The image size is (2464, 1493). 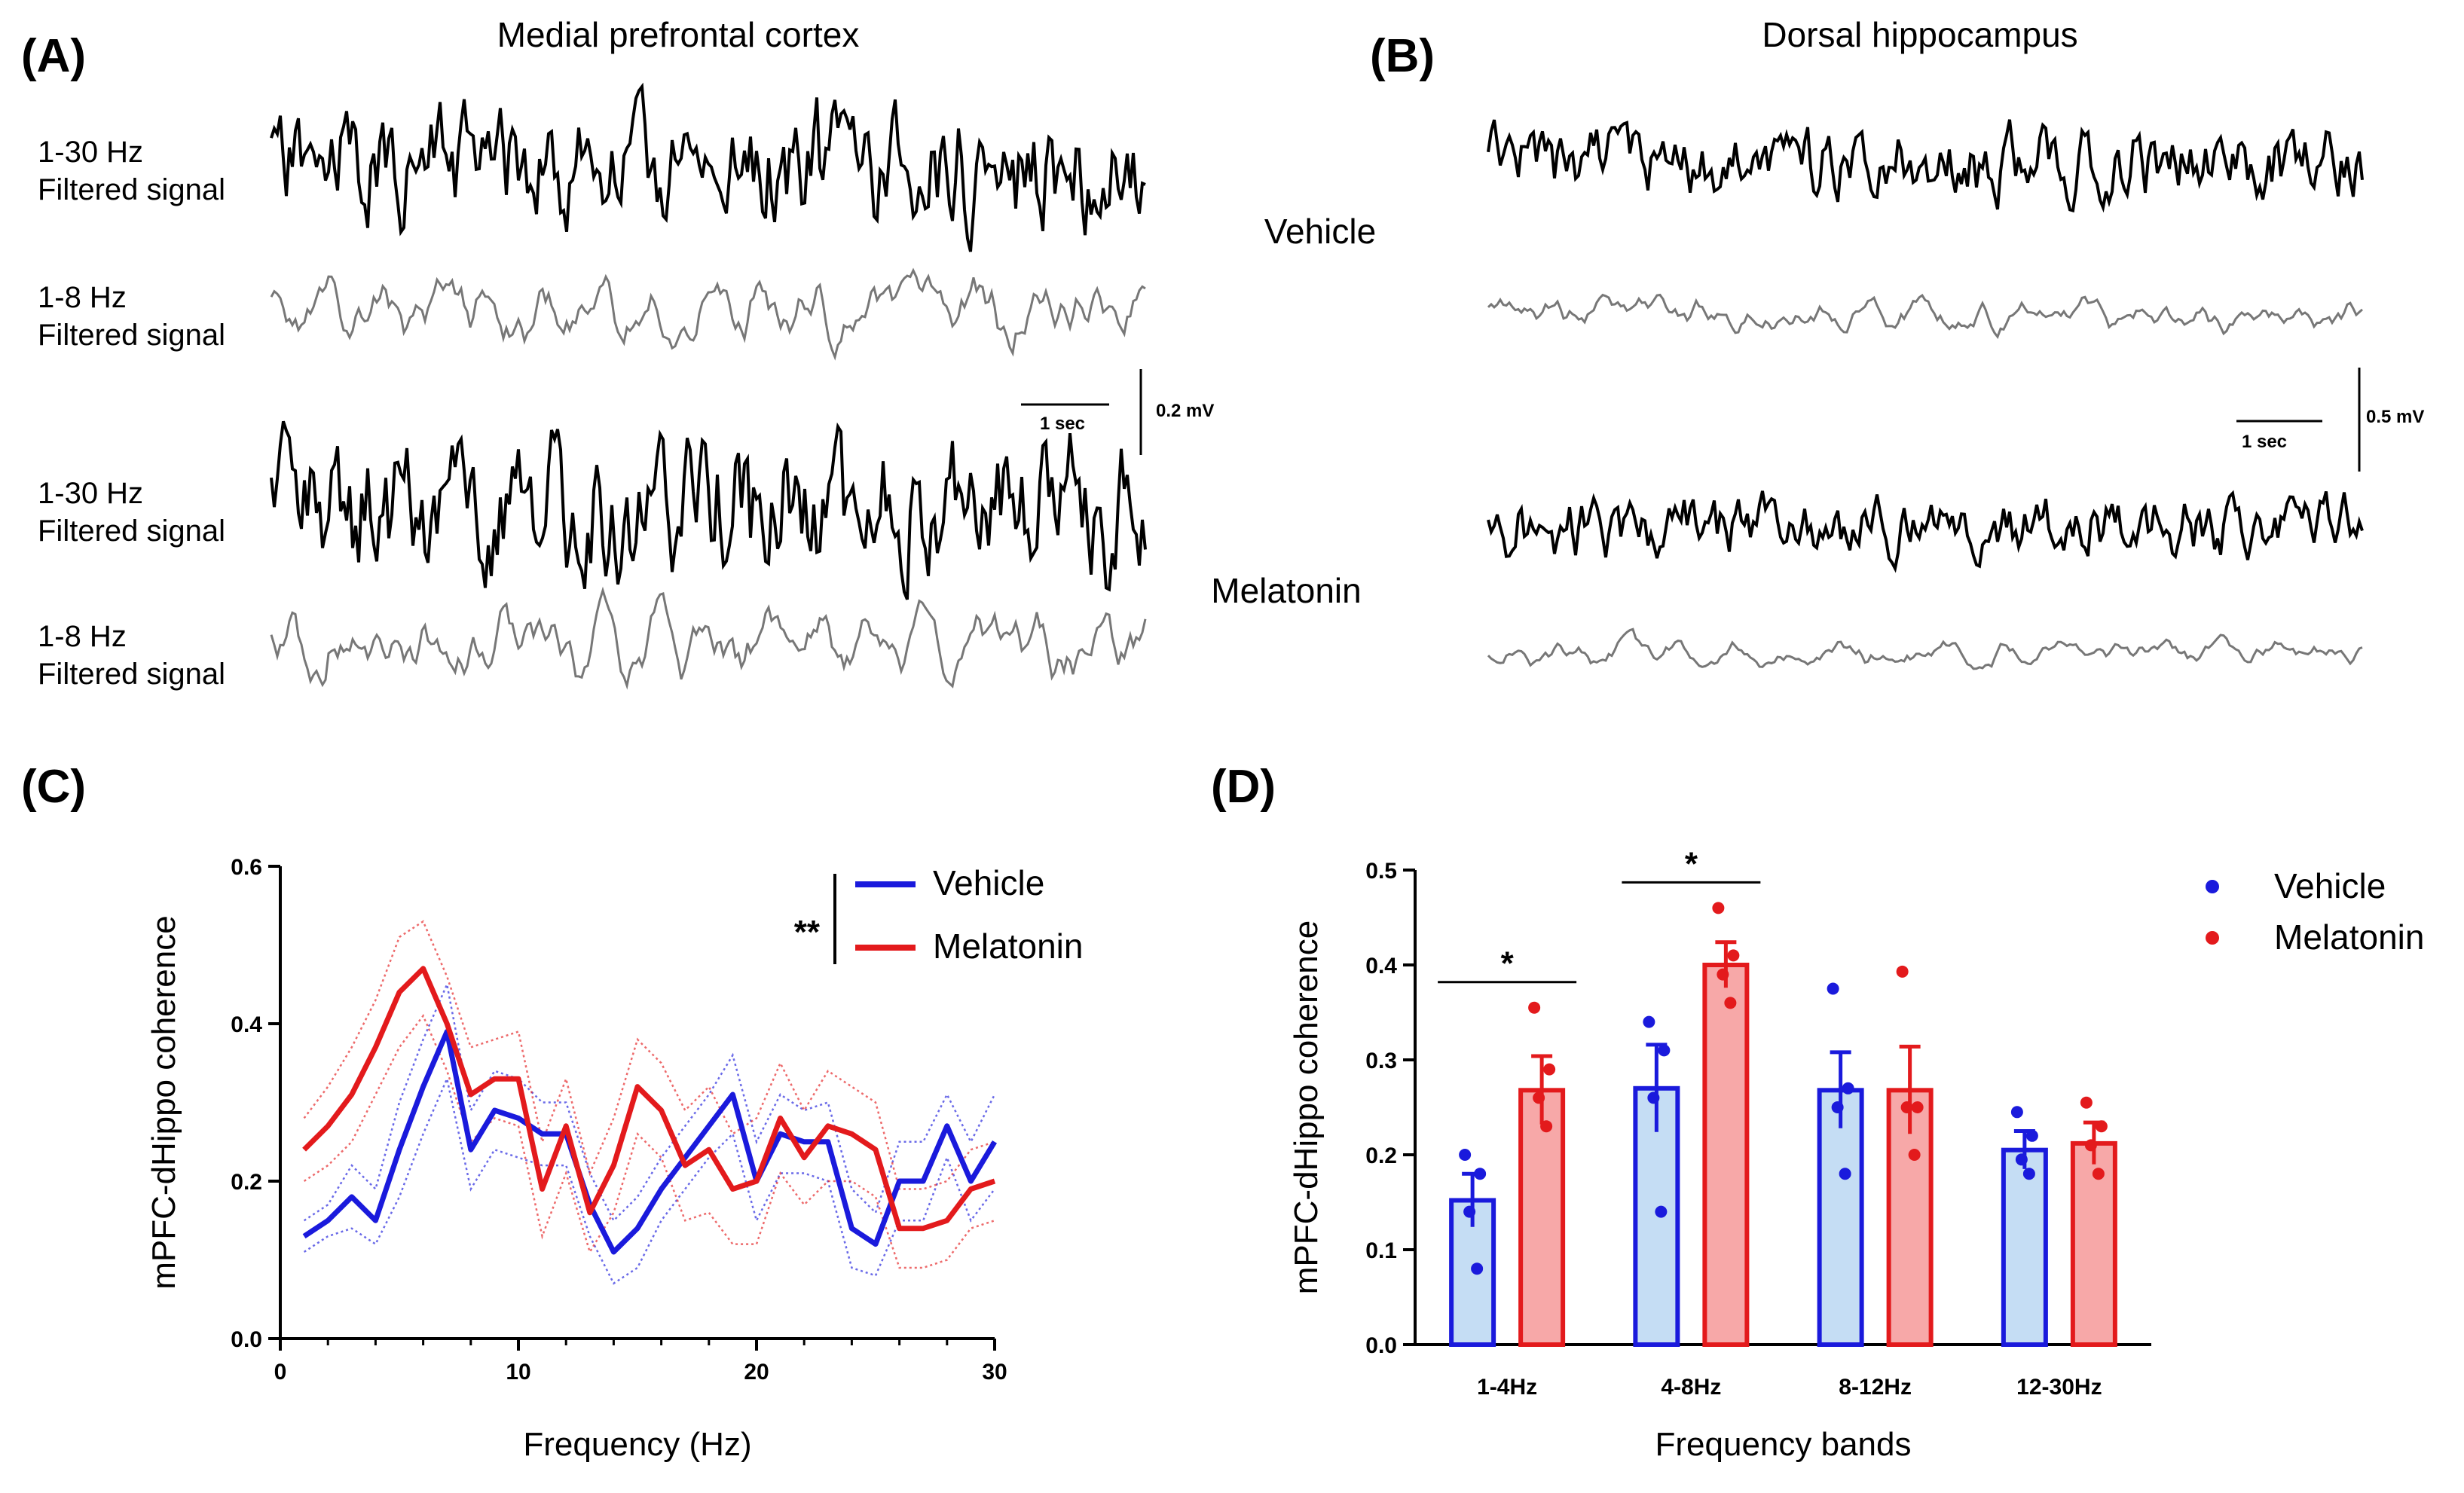 I want to click on scale-bar-b, so click(x=2298, y=420).